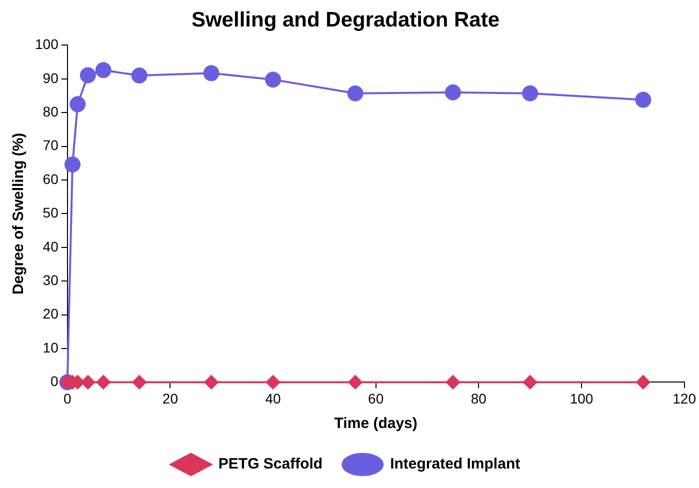 The height and width of the screenshot is (488, 699). I want to click on y-tick-label: 80, so click(50, 111).